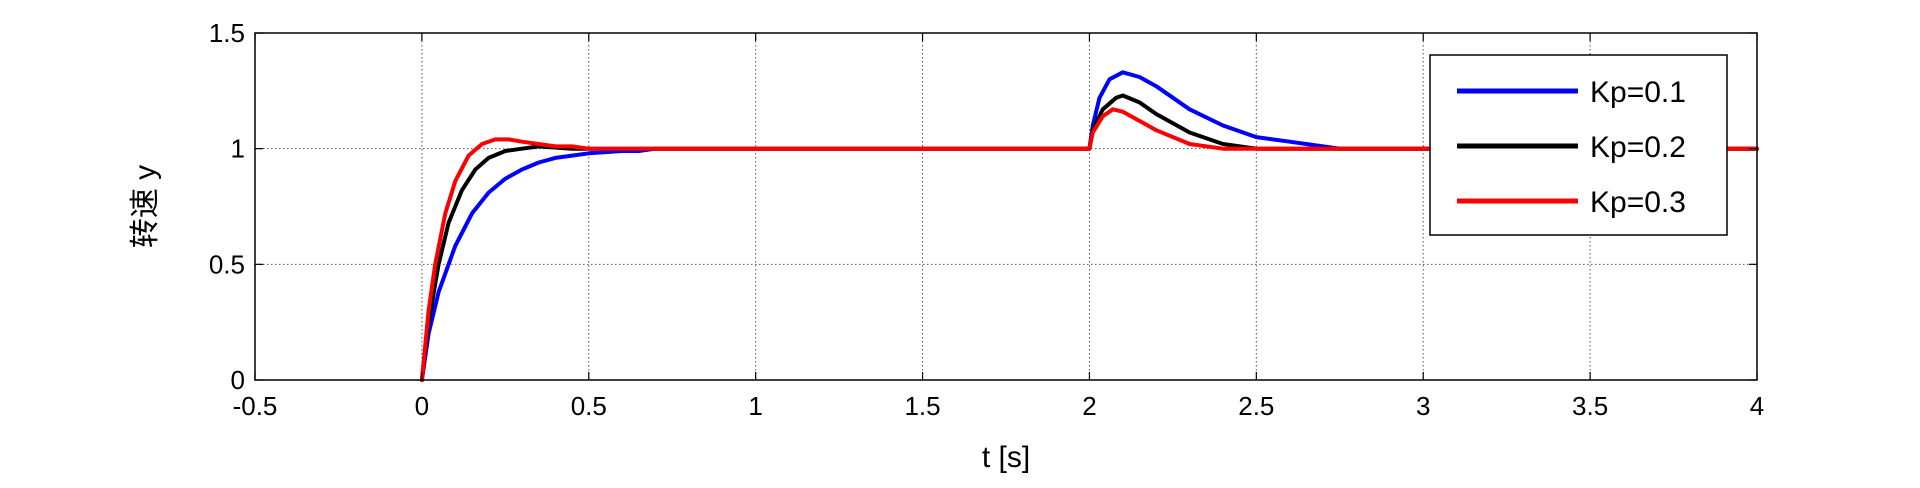 The image size is (1920, 488). Describe the element at coordinates (1590, 406) in the screenshot. I see `x-tick-label: 3.5` at that location.